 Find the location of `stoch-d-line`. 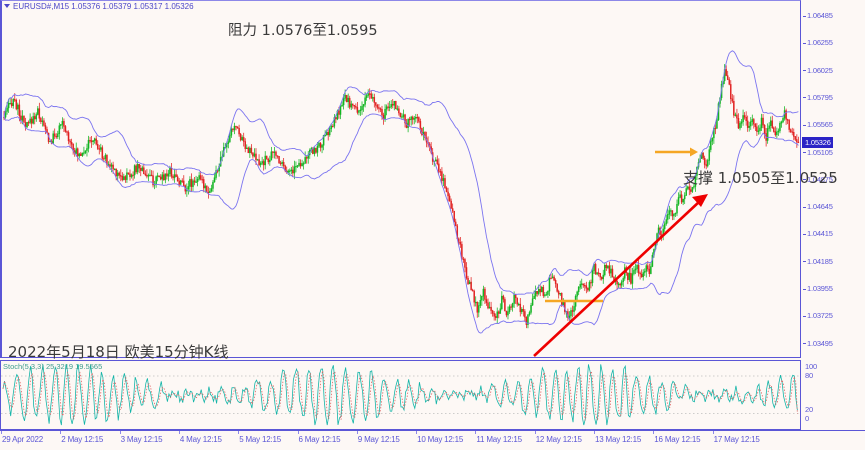

stoch-d-line is located at coordinates (400, 395).